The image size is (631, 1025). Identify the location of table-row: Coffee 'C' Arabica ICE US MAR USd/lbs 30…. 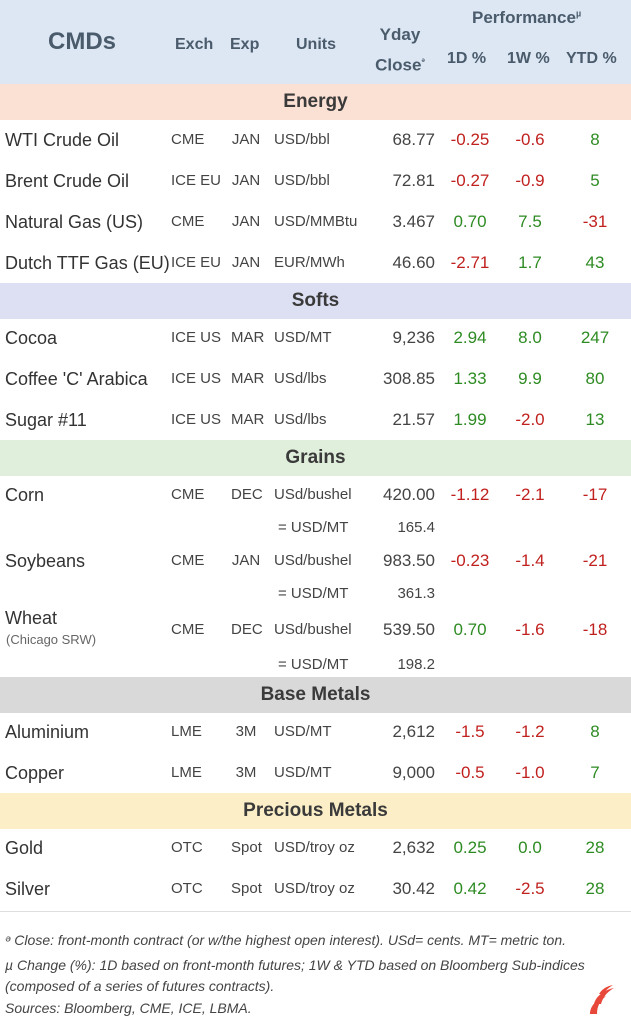
(315, 379).